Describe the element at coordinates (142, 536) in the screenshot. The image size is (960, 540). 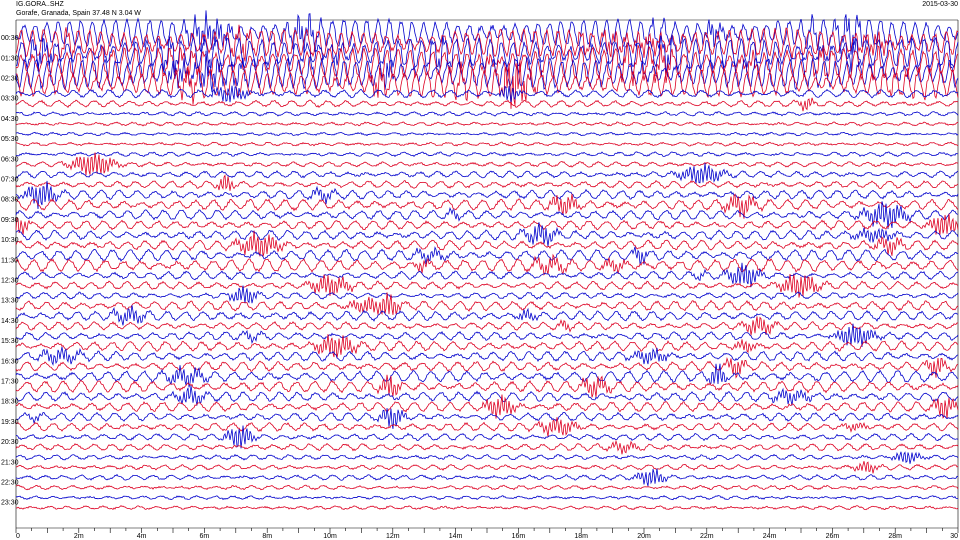
I see `x-tick-label: 4m` at that location.